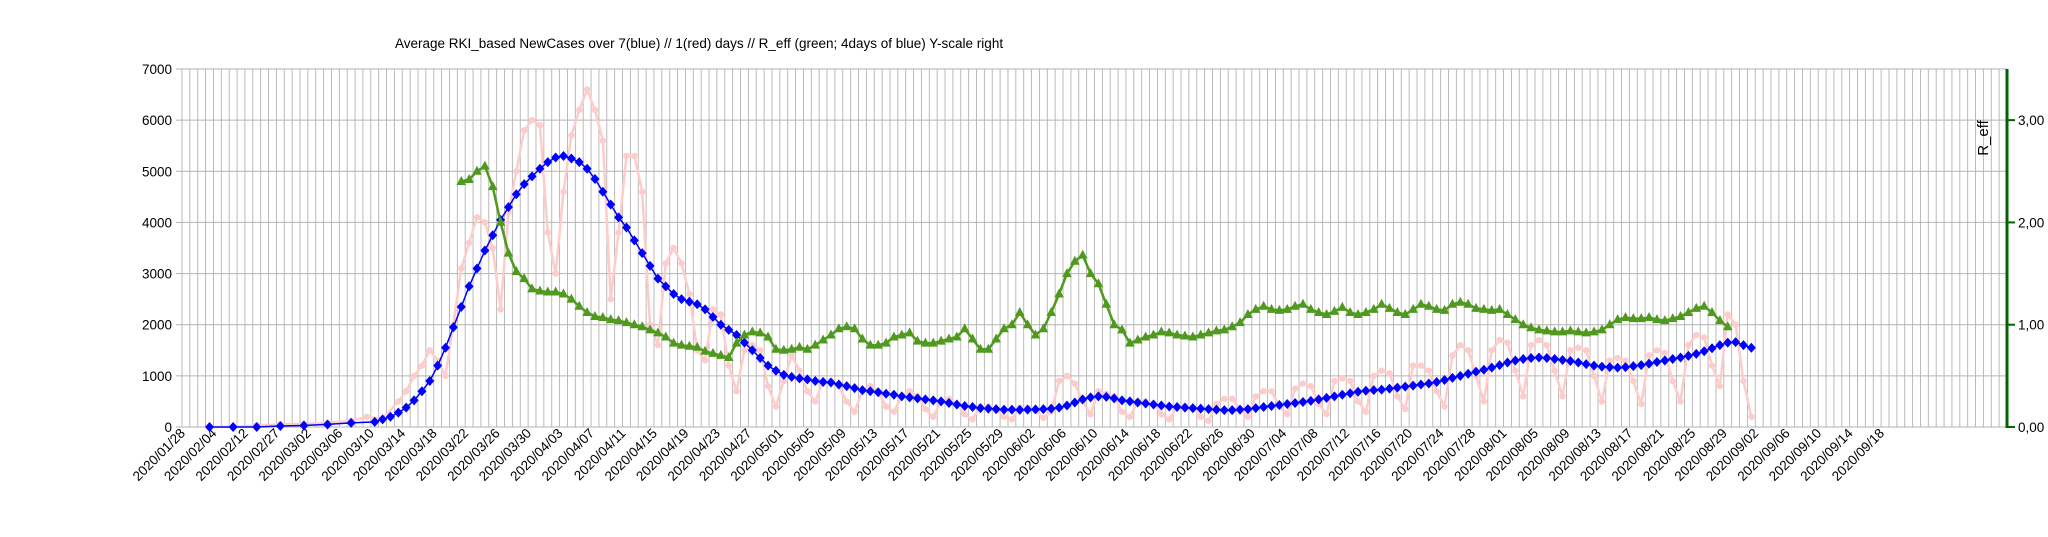 The height and width of the screenshot is (537, 2048). What do you see at coordinates (2031, 325) in the screenshot?
I see `y-right-tick-label: 1,00` at bounding box center [2031, 325].